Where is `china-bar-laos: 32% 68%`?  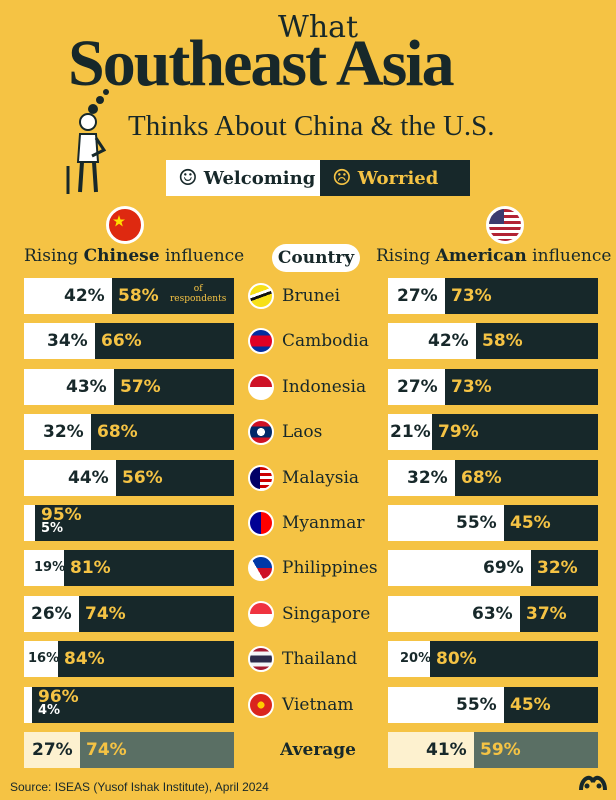
china-bar-laos: 32% 68% is located at coordinates (129, 432).